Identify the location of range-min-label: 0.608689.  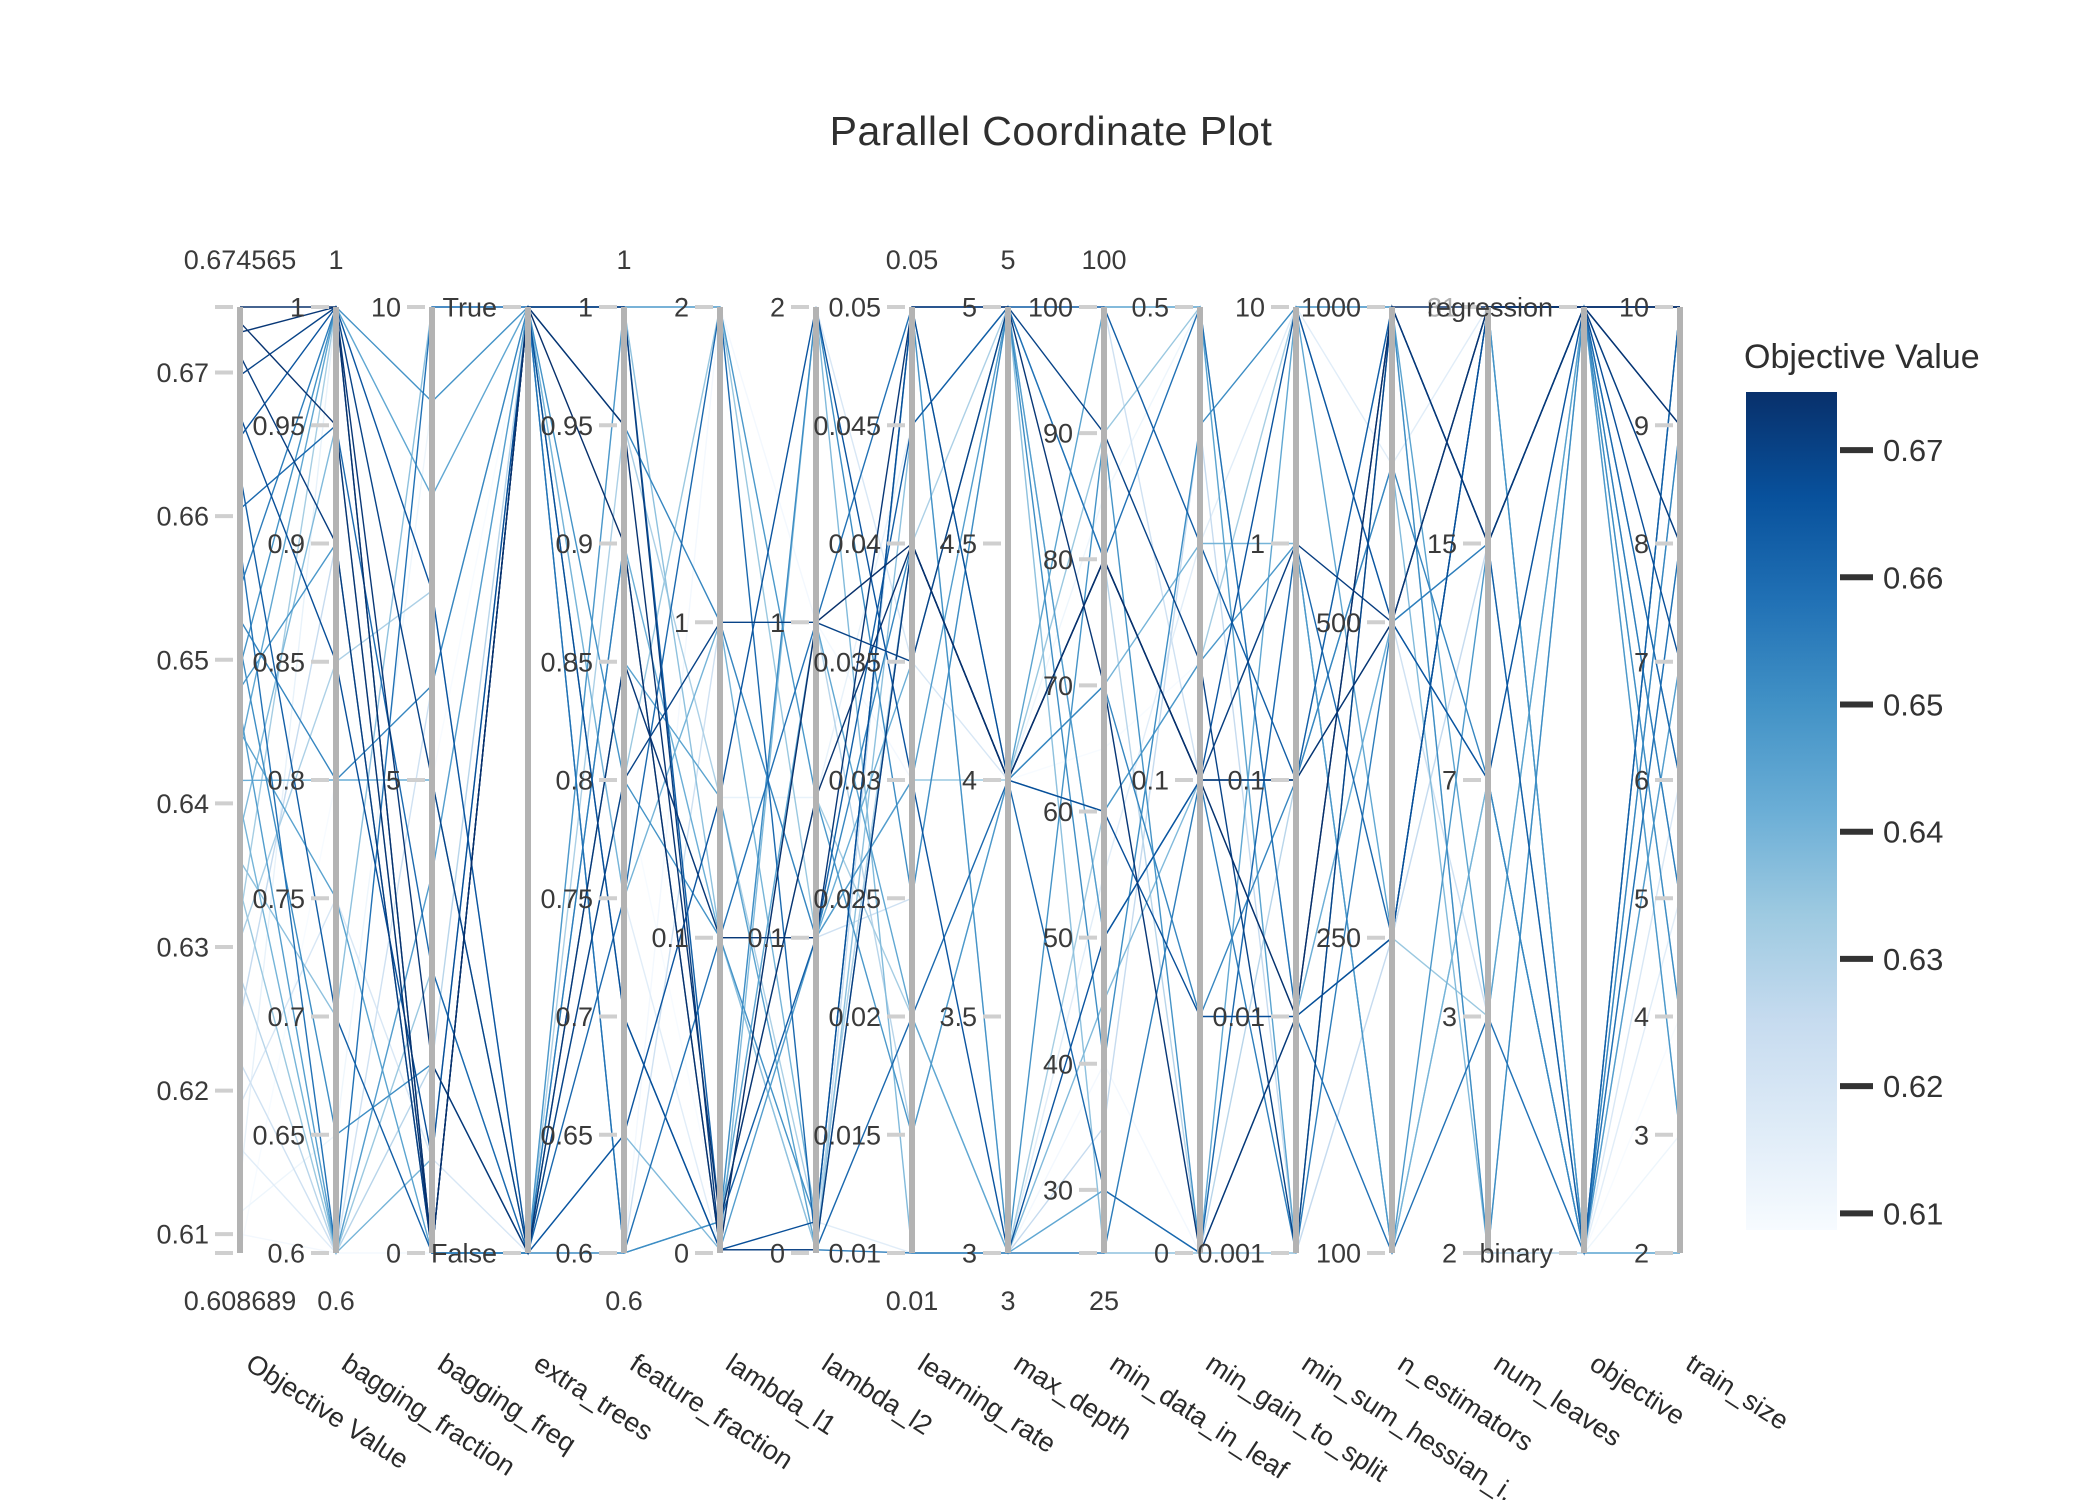
(240, 1301).